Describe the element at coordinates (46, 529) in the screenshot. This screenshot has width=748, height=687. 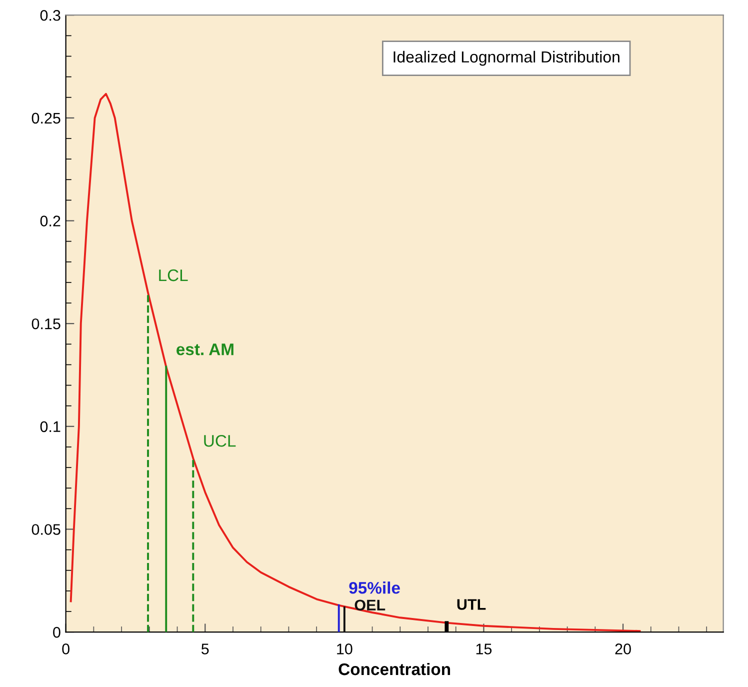
I see `y-tick-label: 0.05` at that location.